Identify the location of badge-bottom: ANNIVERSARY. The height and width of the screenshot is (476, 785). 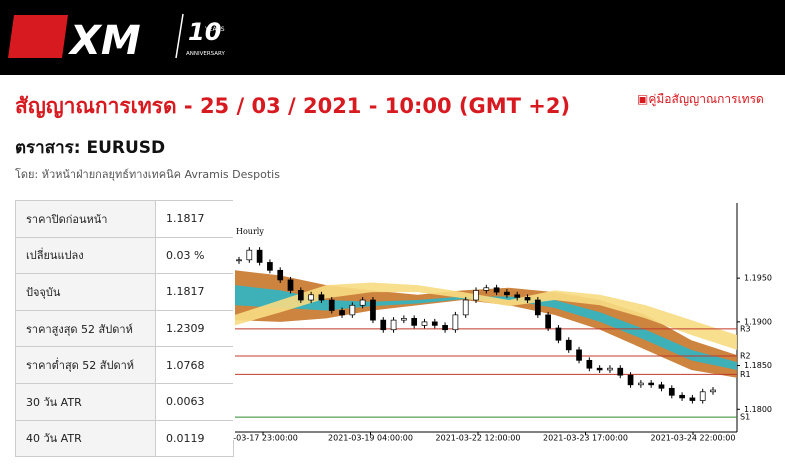
(205, 54).